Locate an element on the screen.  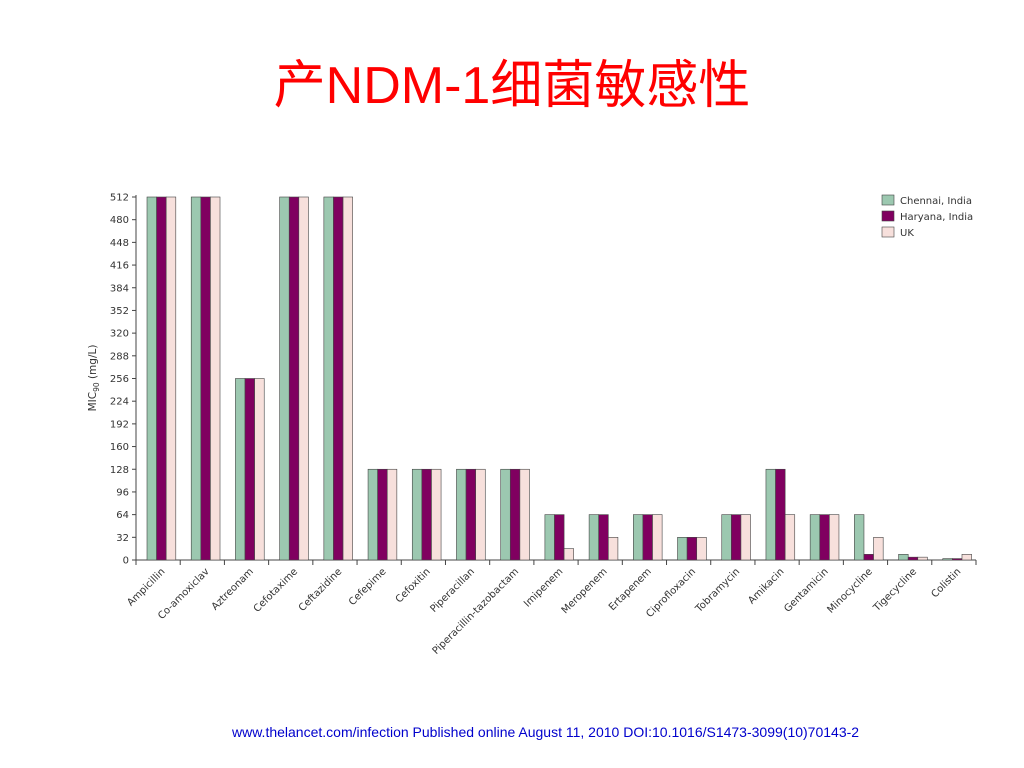
legend-label: UK is located at coordinates (907, 233).